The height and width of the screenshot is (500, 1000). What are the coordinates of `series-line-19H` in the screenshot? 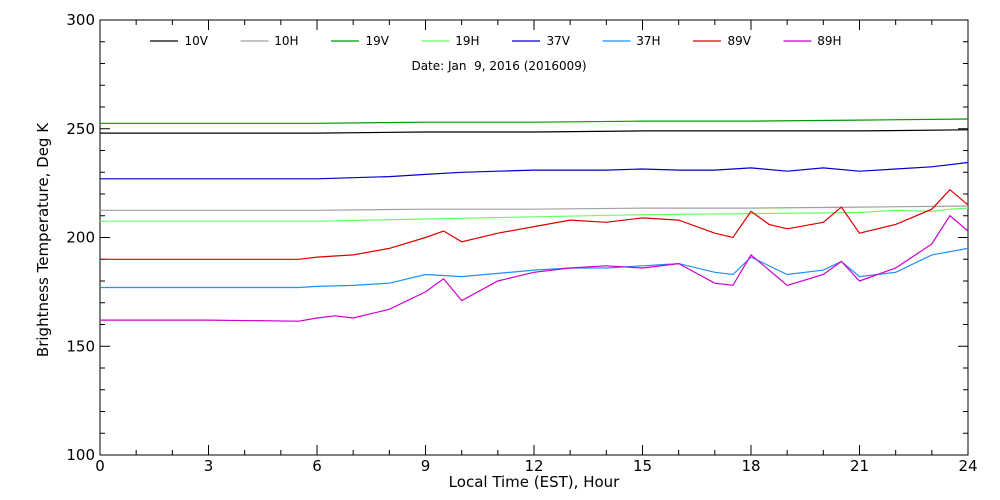 It's located at (534, 214).